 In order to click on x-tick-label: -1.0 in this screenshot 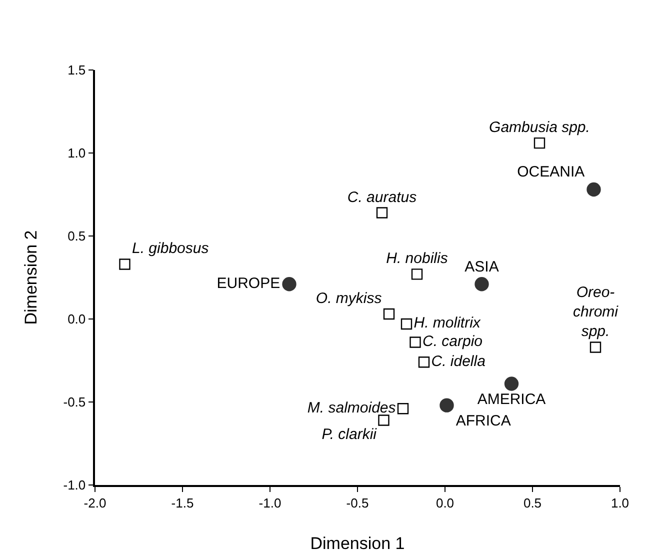, I will do `click(270, 502)`.